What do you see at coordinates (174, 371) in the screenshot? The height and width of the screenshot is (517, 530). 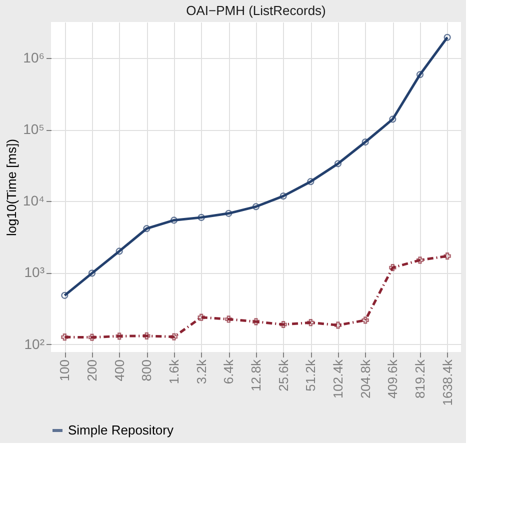 I see `x-tick-label: 1.6k` at bounding box center [174, 371].